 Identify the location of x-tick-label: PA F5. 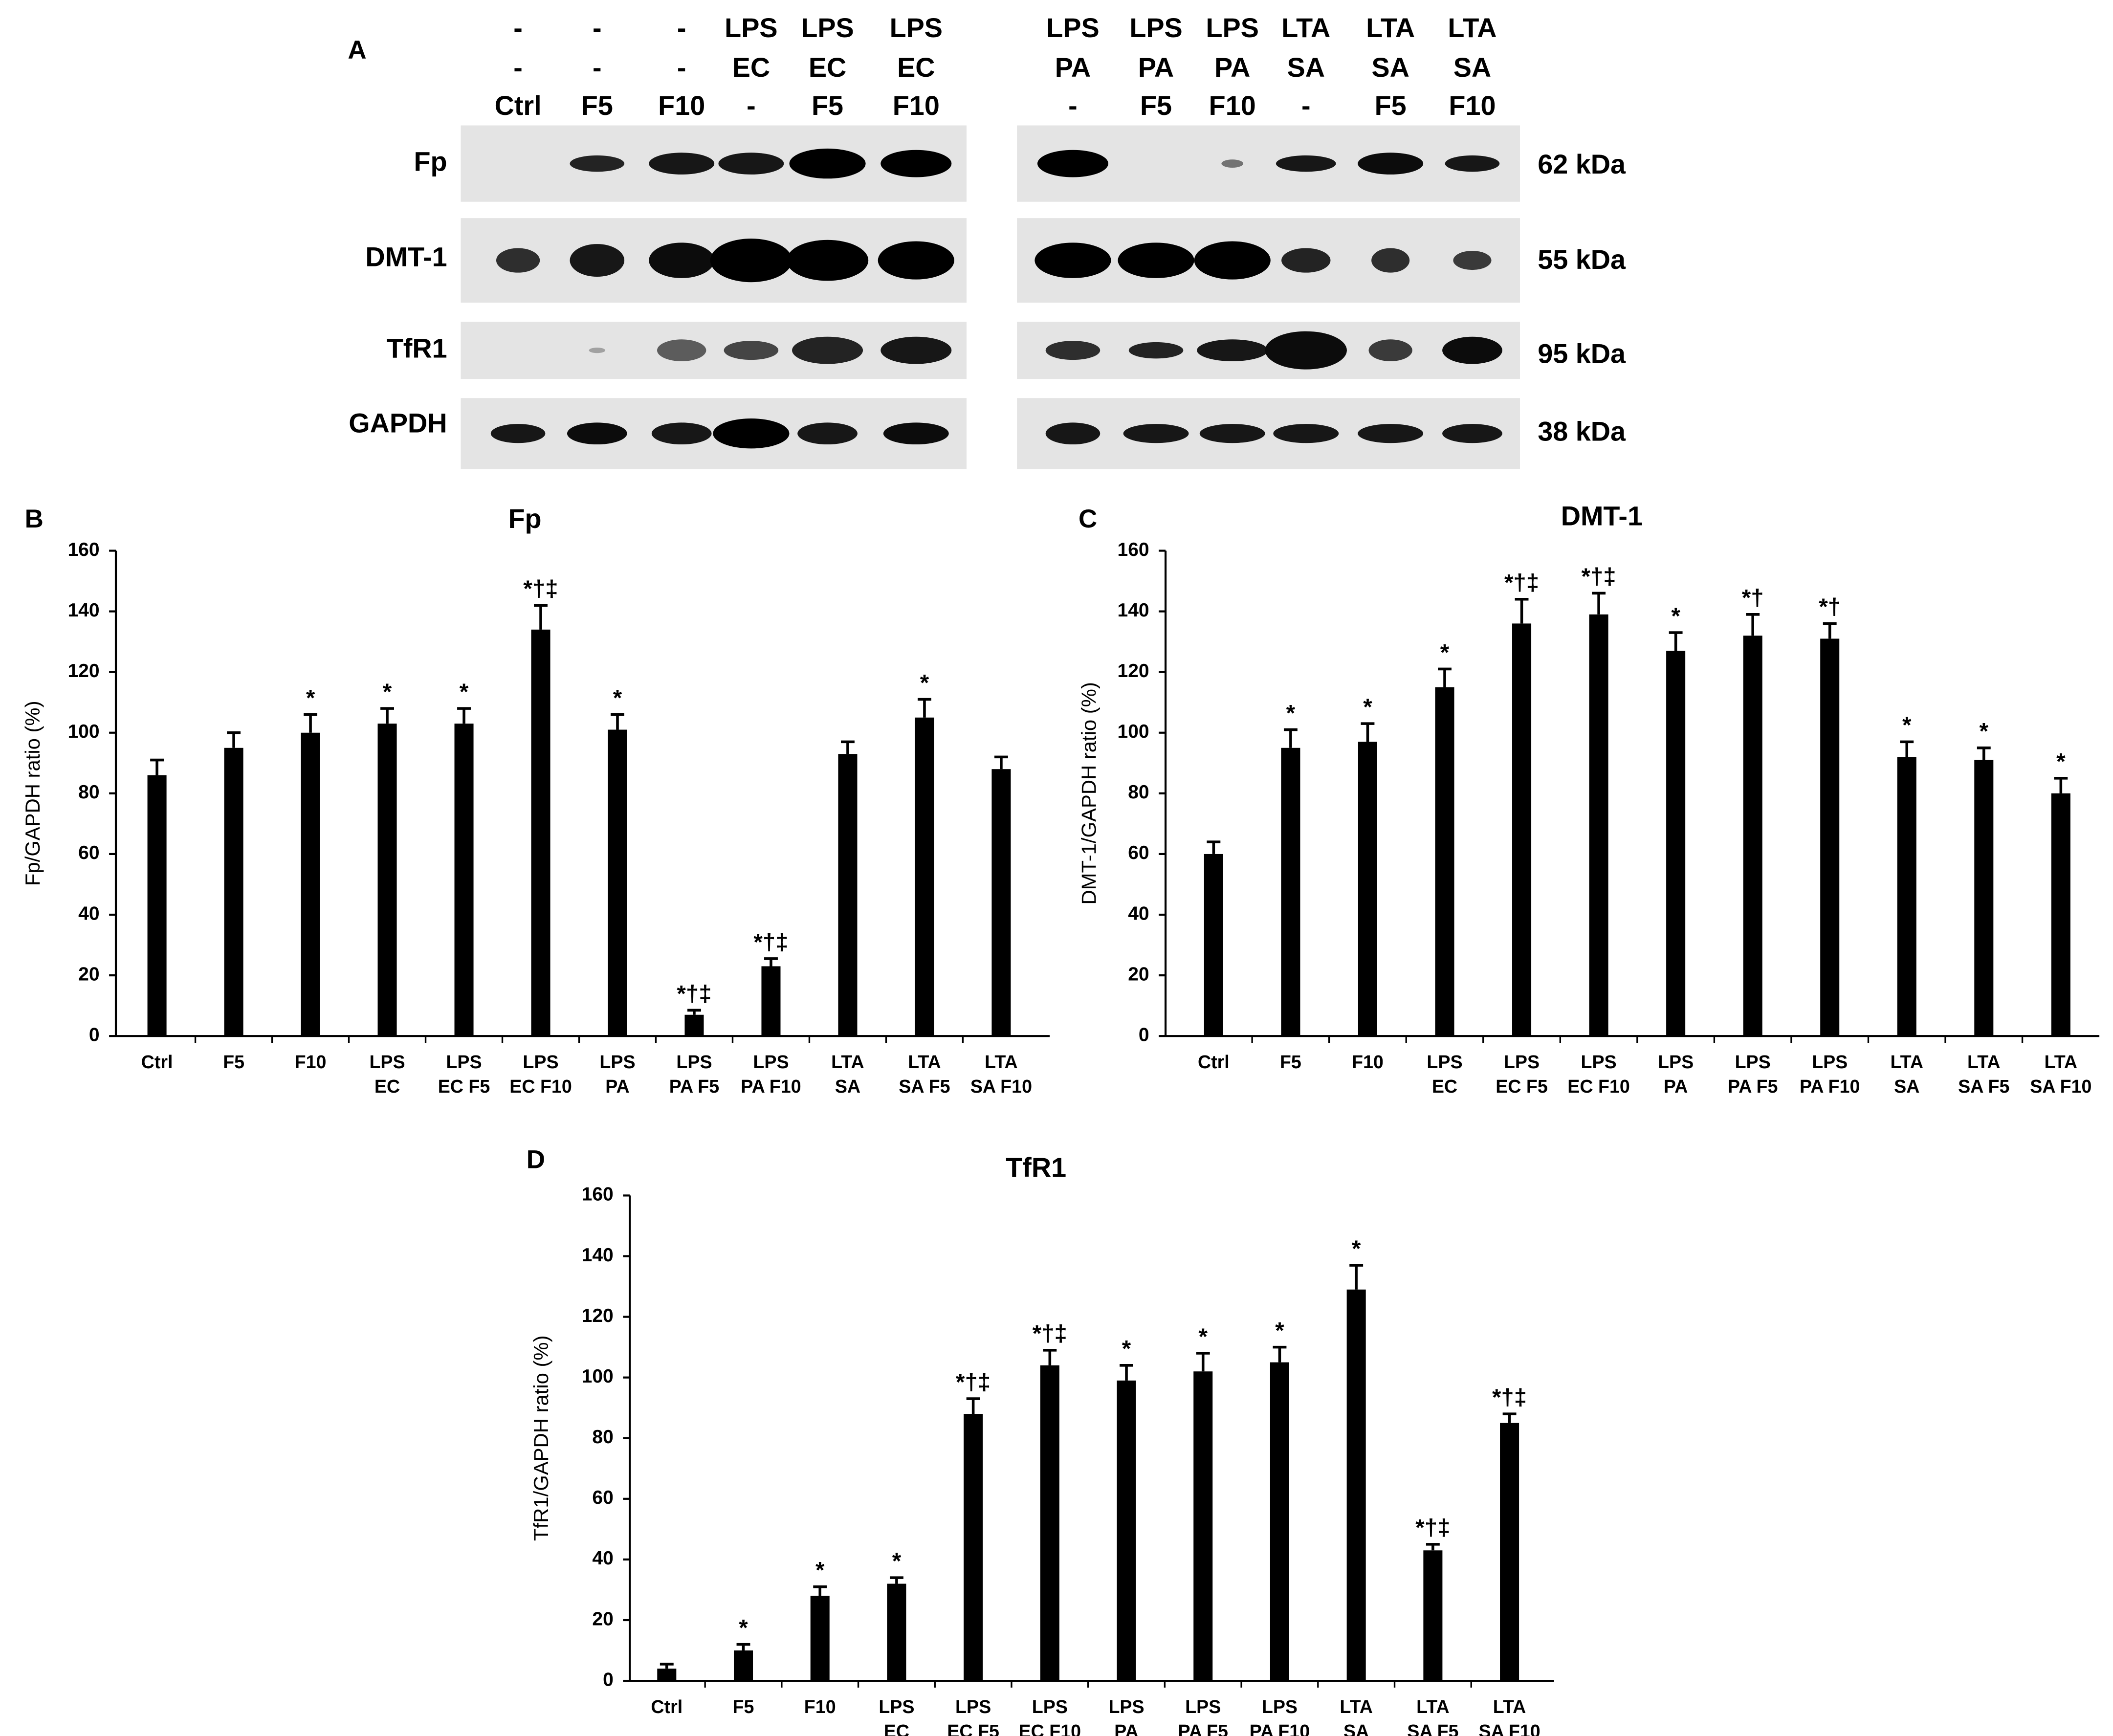
(1203, 1728).